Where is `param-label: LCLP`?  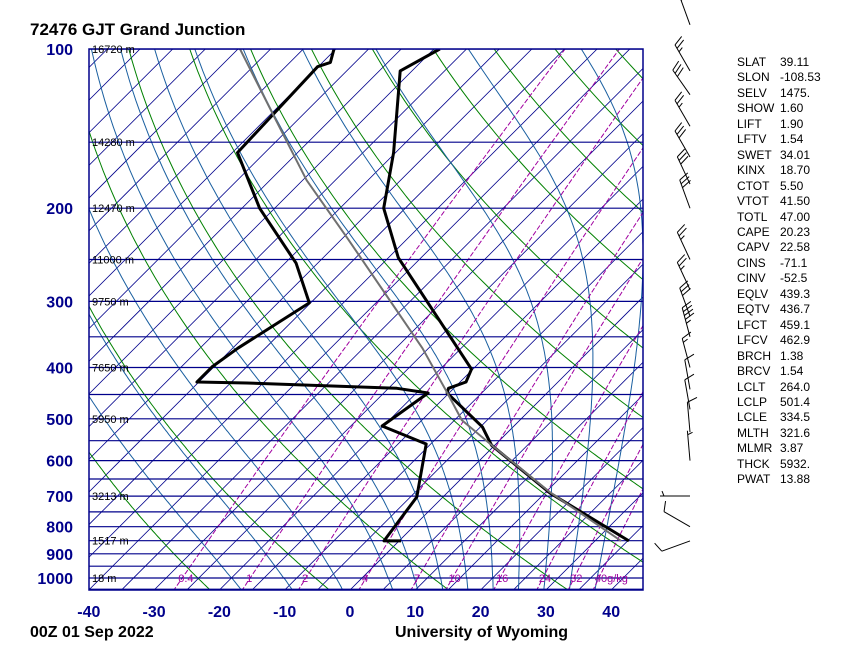
param-label: LCLP is located at coordinates (752, 401).